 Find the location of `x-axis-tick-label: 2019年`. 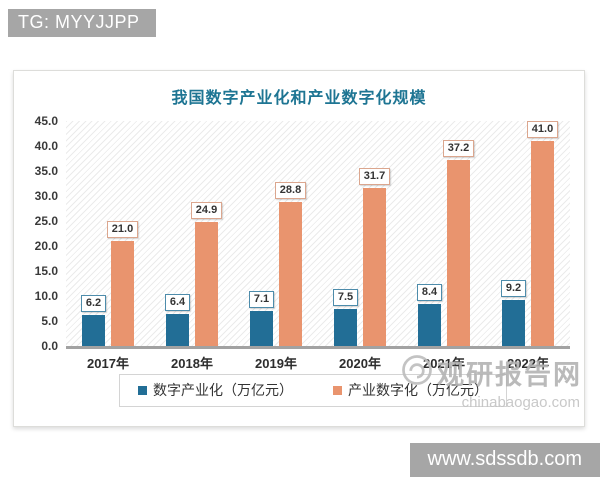

x-axis-tick-label: 2019年 is located at coordinates (276, 363).